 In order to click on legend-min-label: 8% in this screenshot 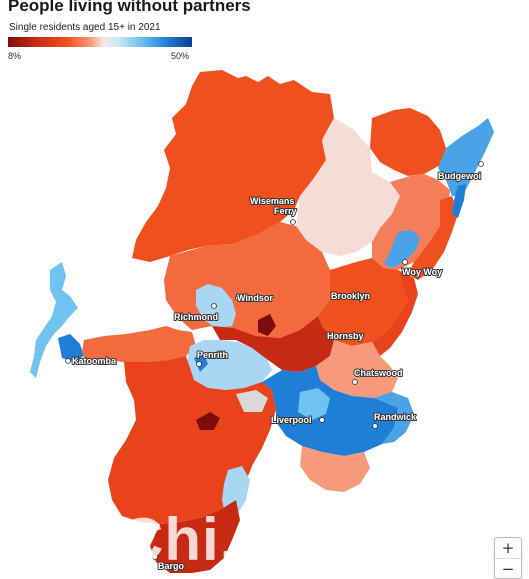, I will do `click(15, 56)`.